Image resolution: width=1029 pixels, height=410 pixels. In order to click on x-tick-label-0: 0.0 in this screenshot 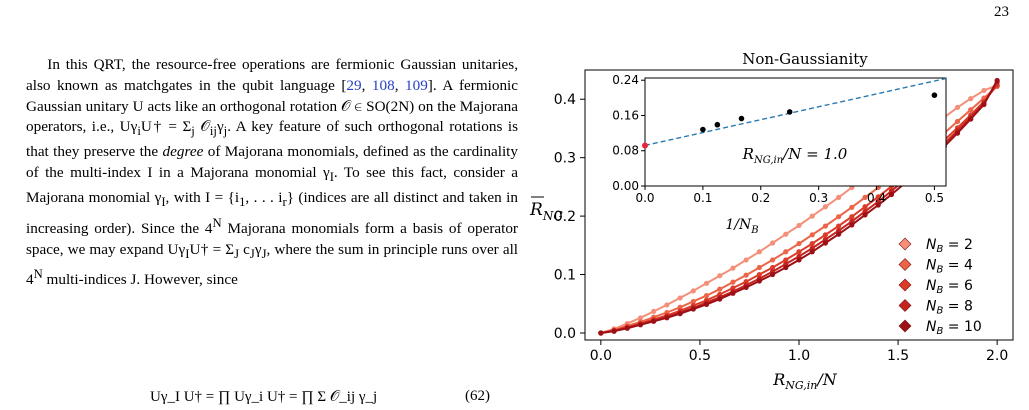, I will do `click(601, 356)`.